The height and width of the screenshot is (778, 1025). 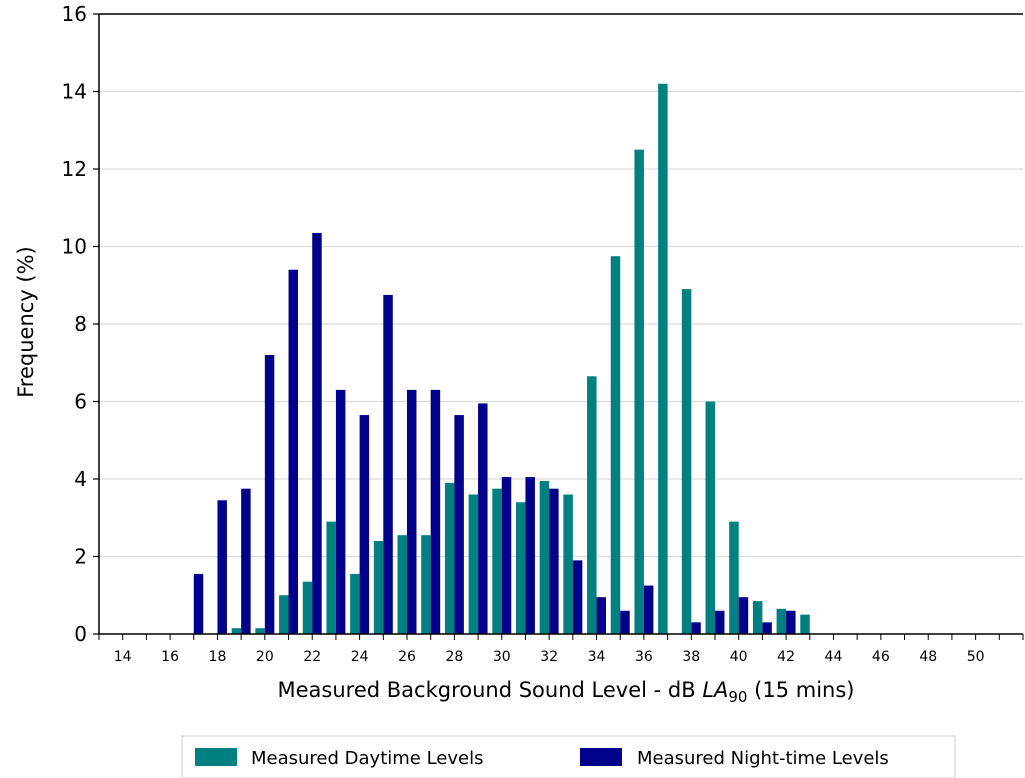 What do you see at coordinates (786, 657) in the screenshot?
I see `x-tick-label: 42` at bounding box center [786, 657].